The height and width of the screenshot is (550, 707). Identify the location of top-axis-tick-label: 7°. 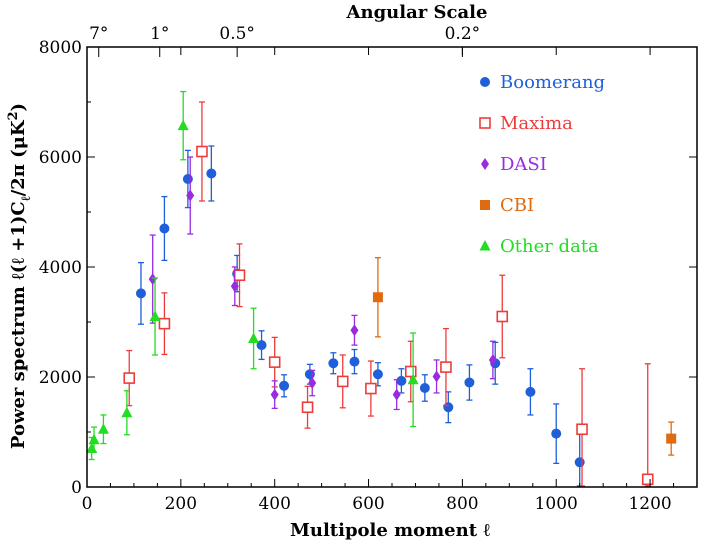
(98, 34).